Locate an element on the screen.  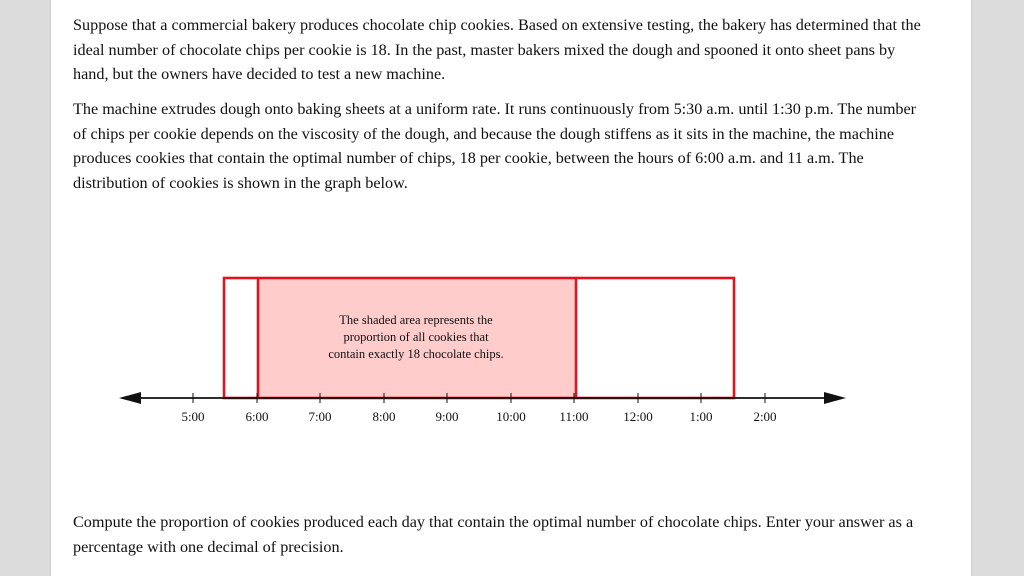
annotation-line-2: proportion of all cookies that is located at coordinates (416, 337).